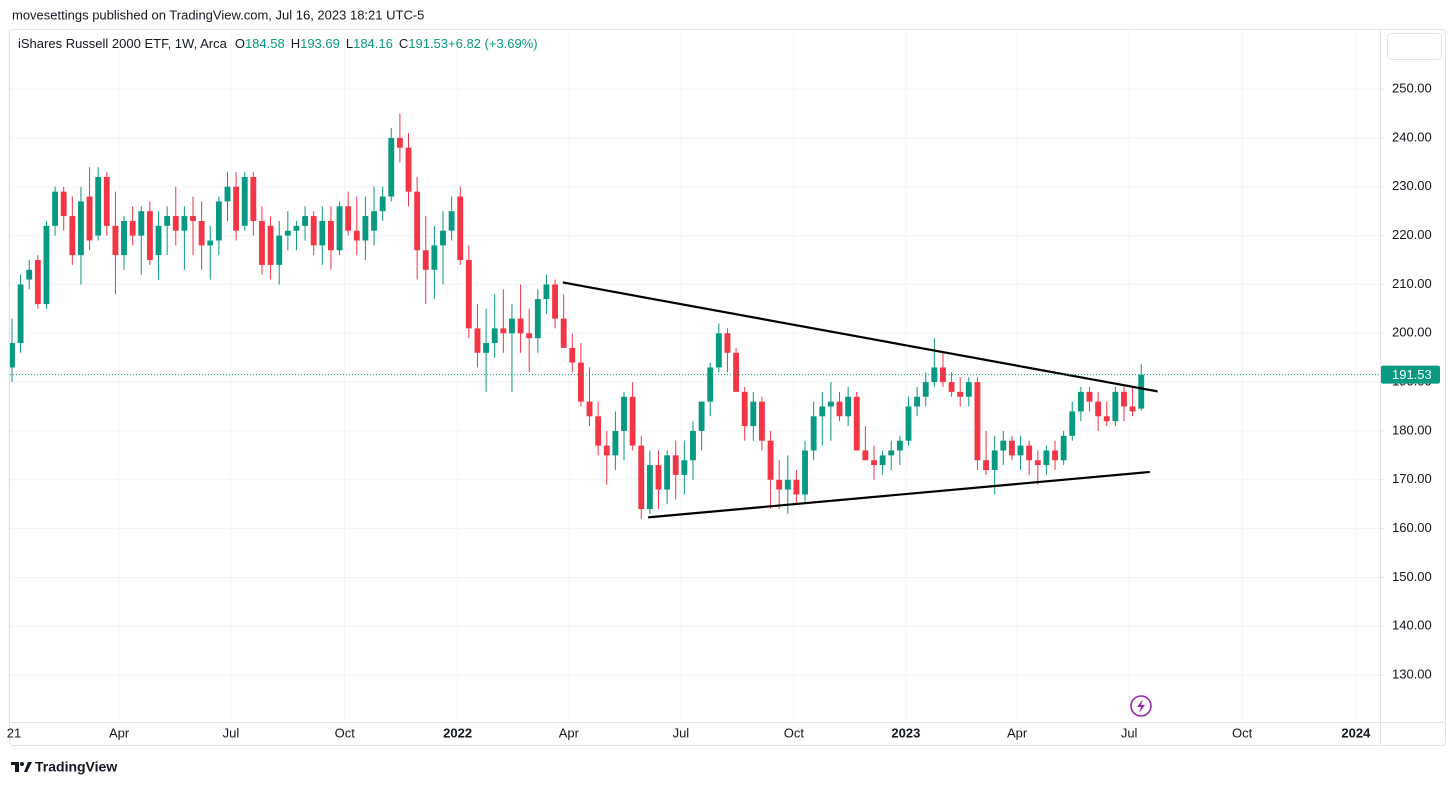 The image size is (1456, 785). What do you see at coordinates (349, 43) in the screenshot?
I see `legend-label: L` at bounding box center [349, 43].